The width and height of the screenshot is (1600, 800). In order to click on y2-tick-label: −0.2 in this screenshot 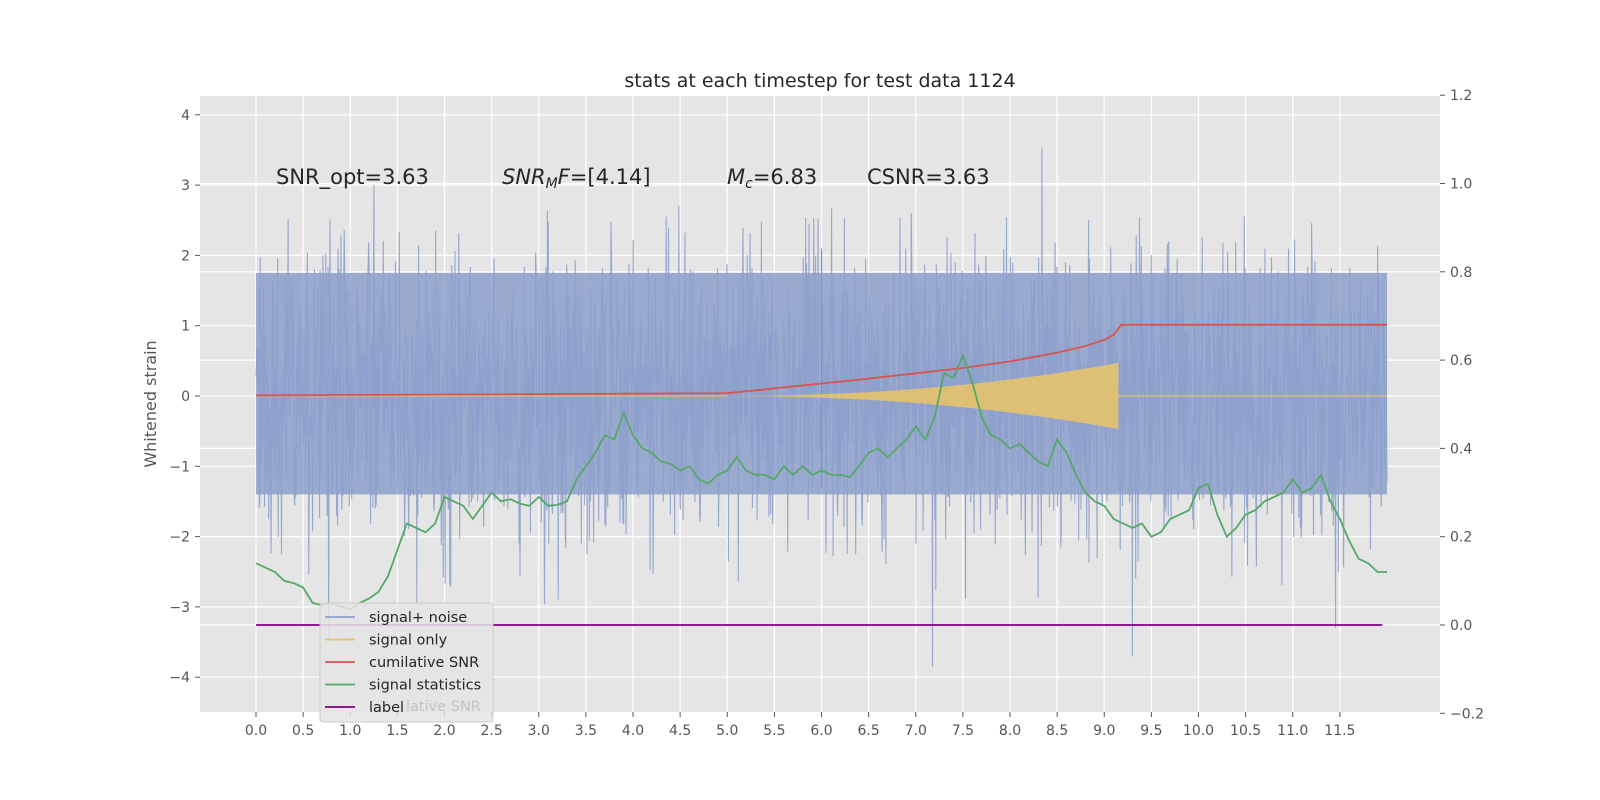, I will do `click(1467, 714)`.